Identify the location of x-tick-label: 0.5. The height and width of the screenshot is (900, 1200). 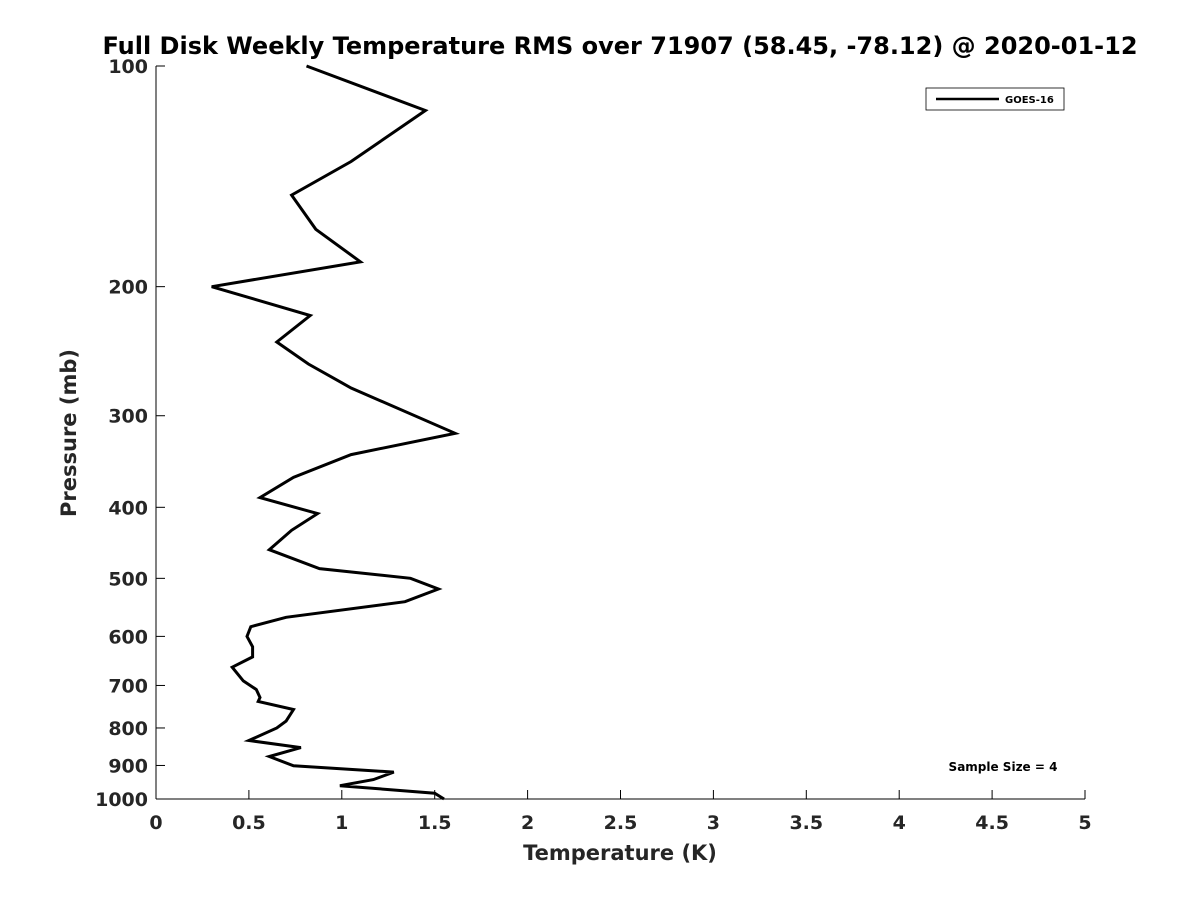
(249, 823).